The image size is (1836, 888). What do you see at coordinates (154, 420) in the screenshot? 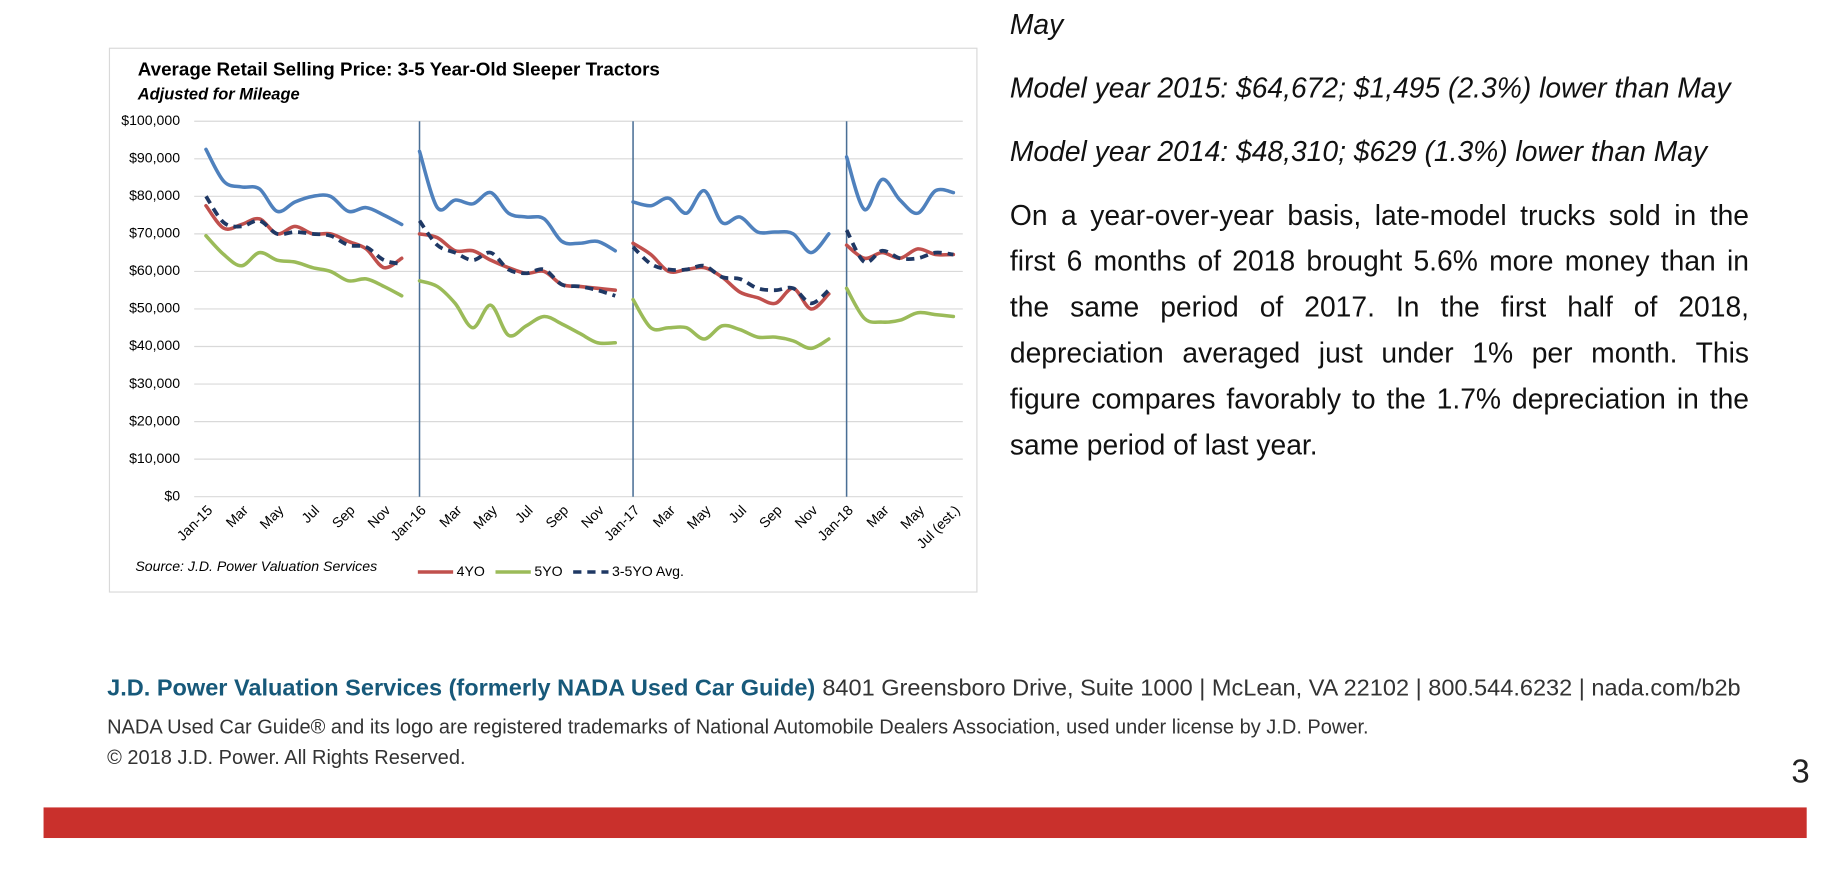
I see `y-tick-label: $20,000` at bounding box center [154, 420].